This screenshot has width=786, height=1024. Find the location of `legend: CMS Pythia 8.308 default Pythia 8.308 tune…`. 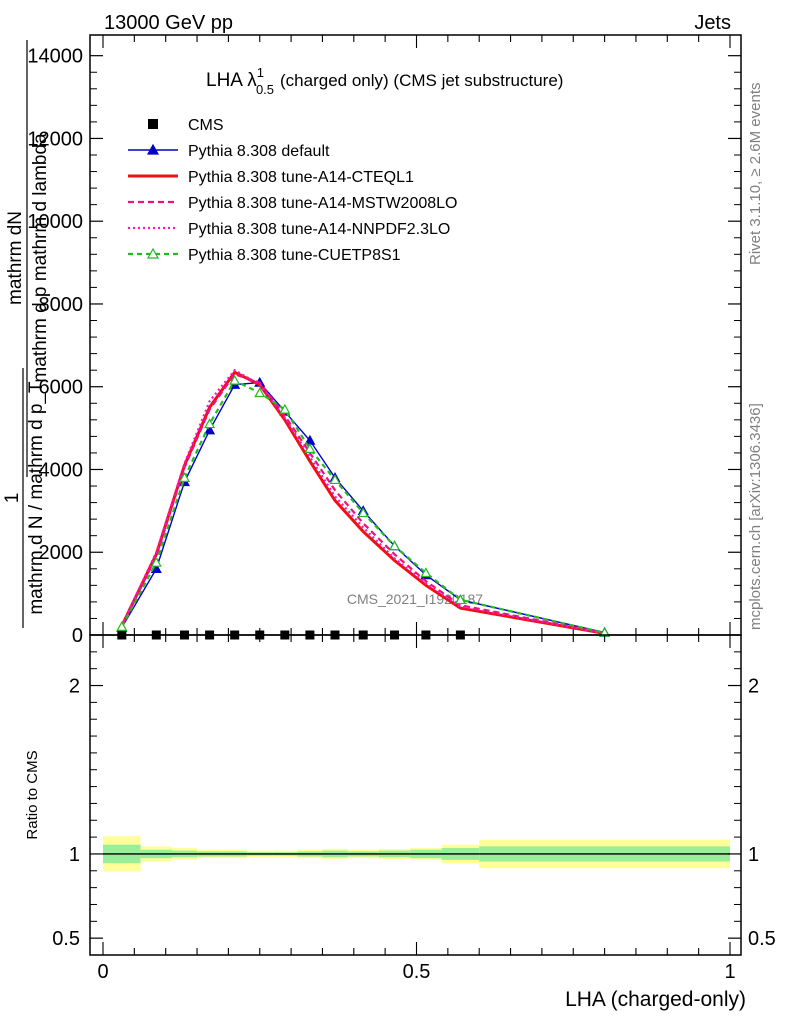

legend: CMS Pythia 8.308 default Pythia 8.308 tune… is located at coordinates (292, 190).